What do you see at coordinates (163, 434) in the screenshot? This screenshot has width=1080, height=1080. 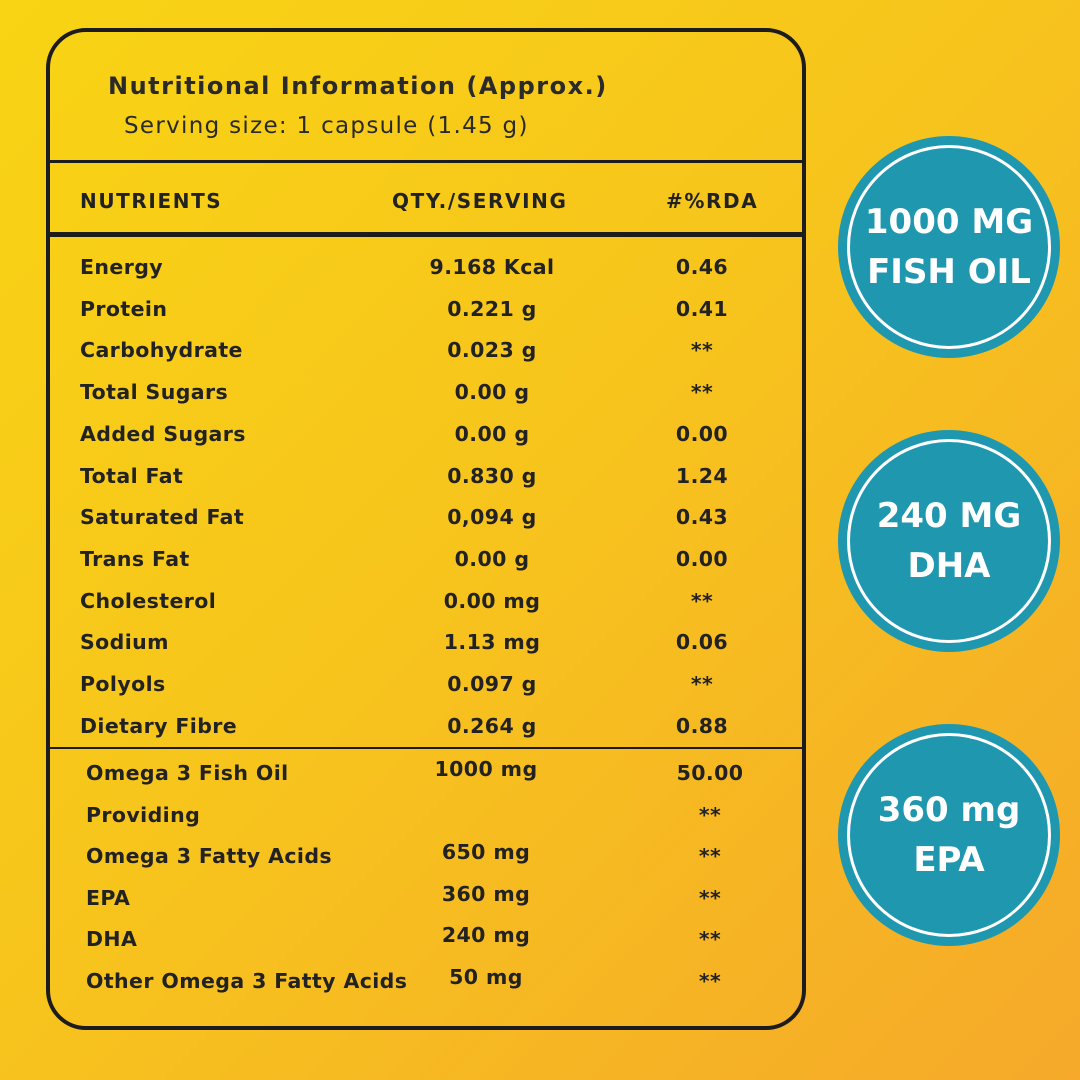 I see `nutrient-name: Added Sugars` at bounding box center [163, 434].